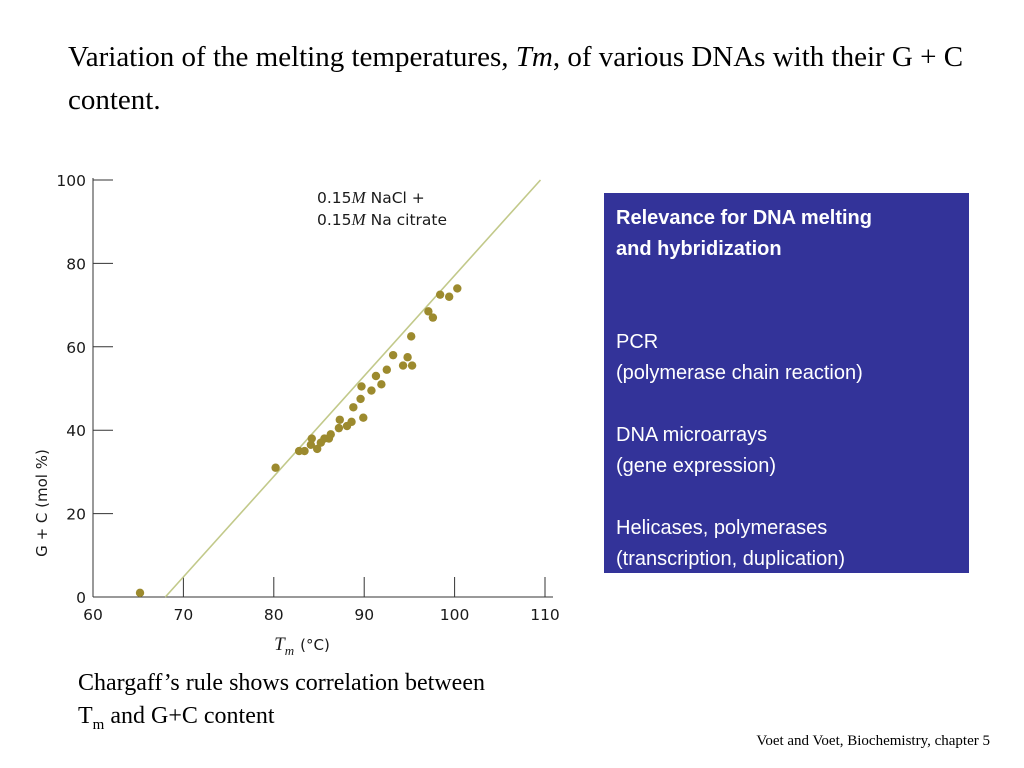 The width and height of the screenshot is (1024, 768). Describe the element at coordinates (873, 741) in the screenshot. I see `source-credit: Voet and Voet, Biochemistry, chapter 5` at that location.